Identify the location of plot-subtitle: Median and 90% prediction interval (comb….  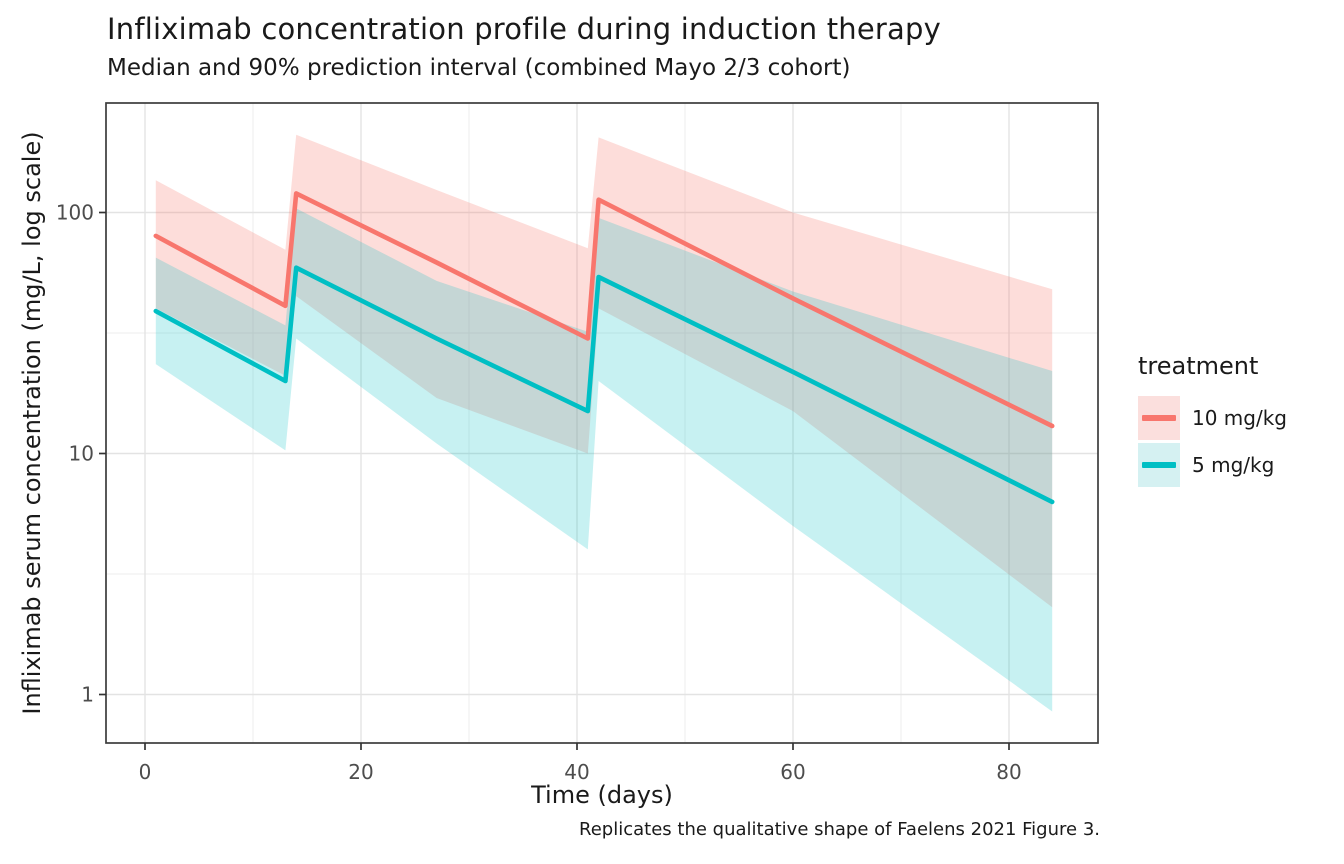
(479, 68).